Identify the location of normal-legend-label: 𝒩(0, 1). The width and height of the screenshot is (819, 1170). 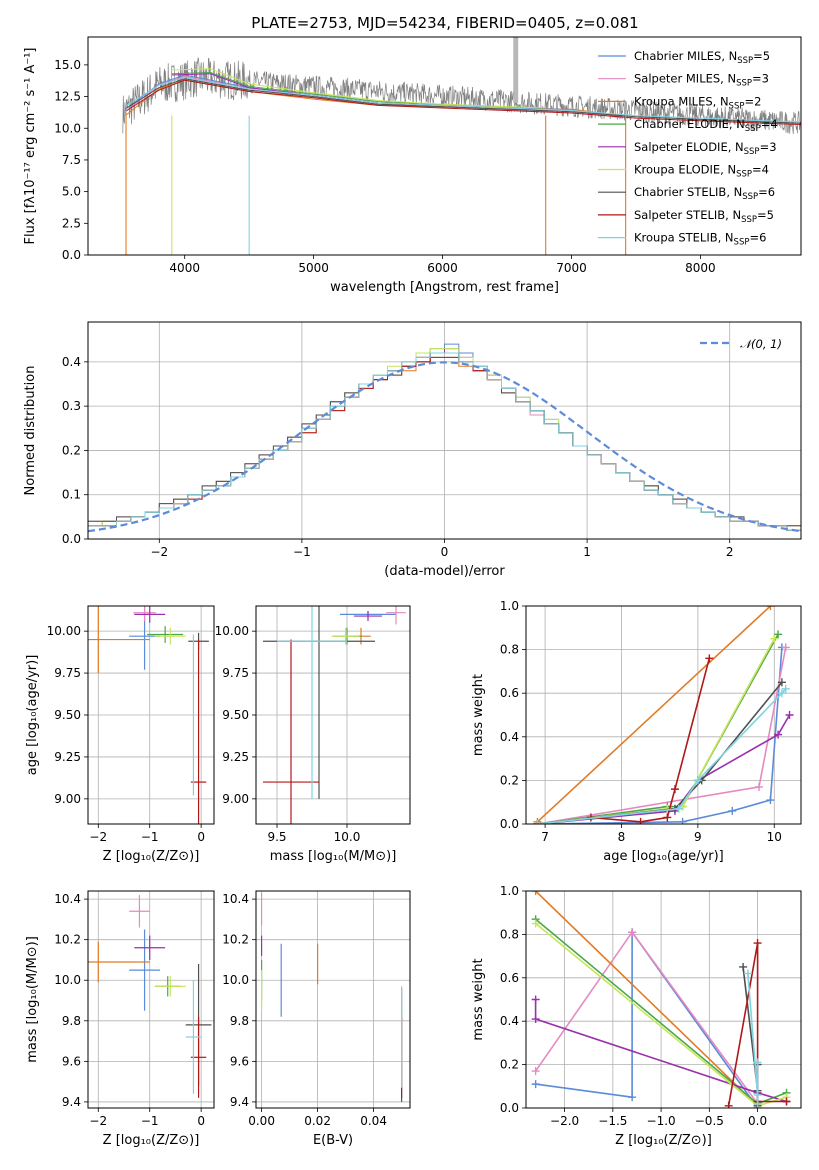
(761, 344).